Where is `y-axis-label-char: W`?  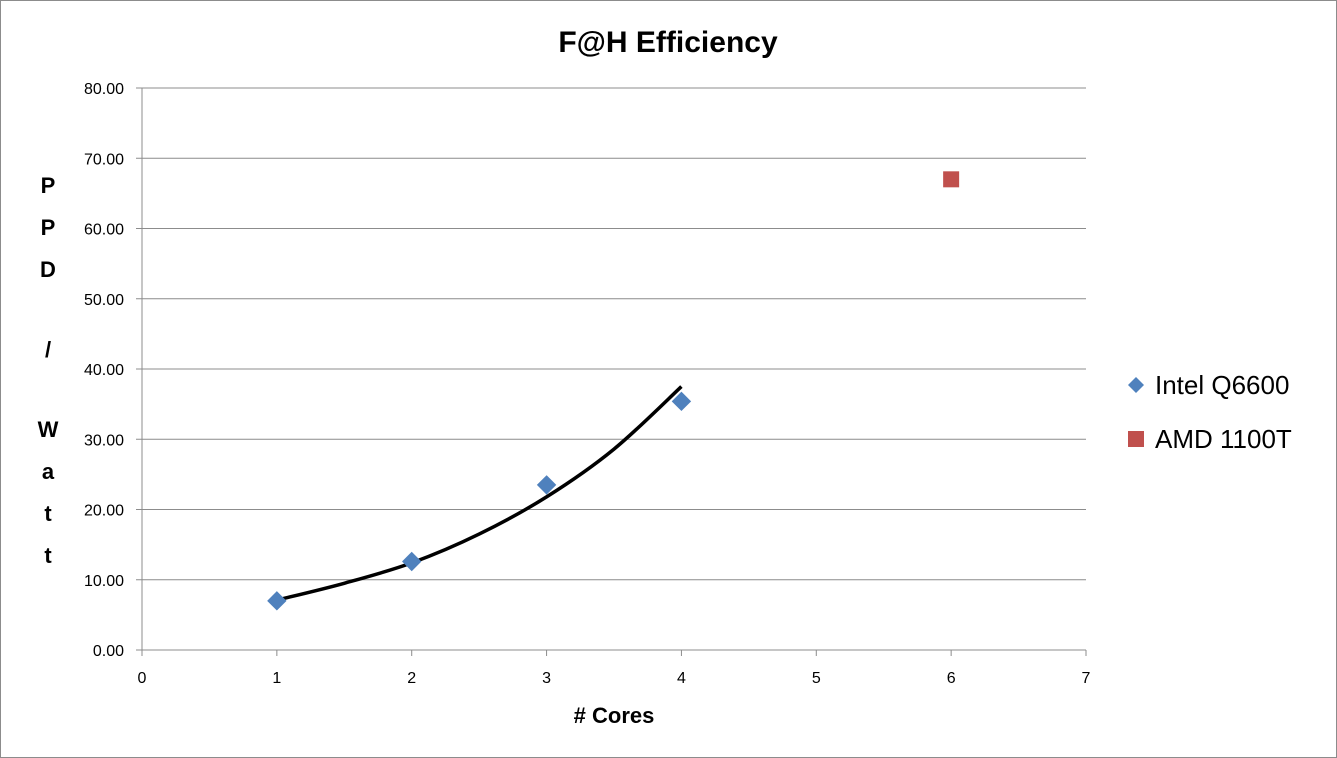 y-axis-label-char: W is located at coordinates (48, 429).